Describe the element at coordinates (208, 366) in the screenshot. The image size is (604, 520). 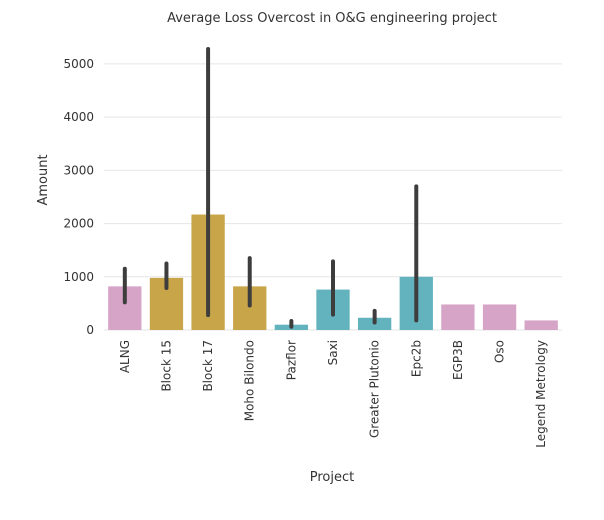
I see `x-tick-label: Block 17` at that location.